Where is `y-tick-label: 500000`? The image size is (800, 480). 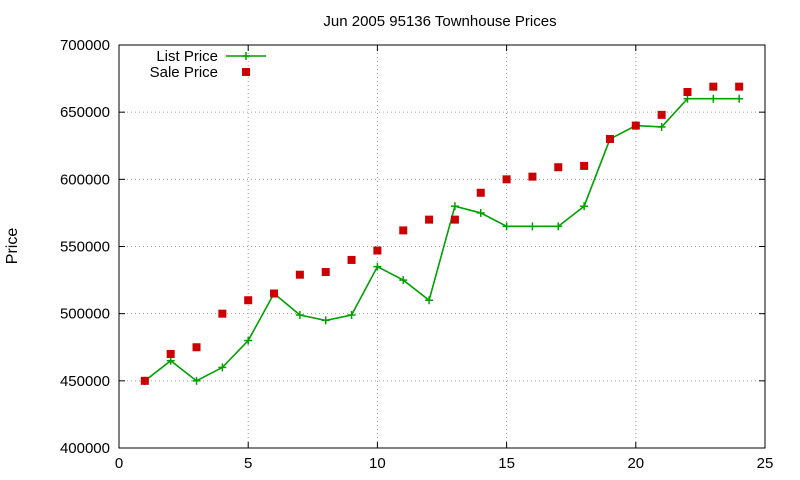
y-tick-label: 500000 is located at coordinates (85, 314).